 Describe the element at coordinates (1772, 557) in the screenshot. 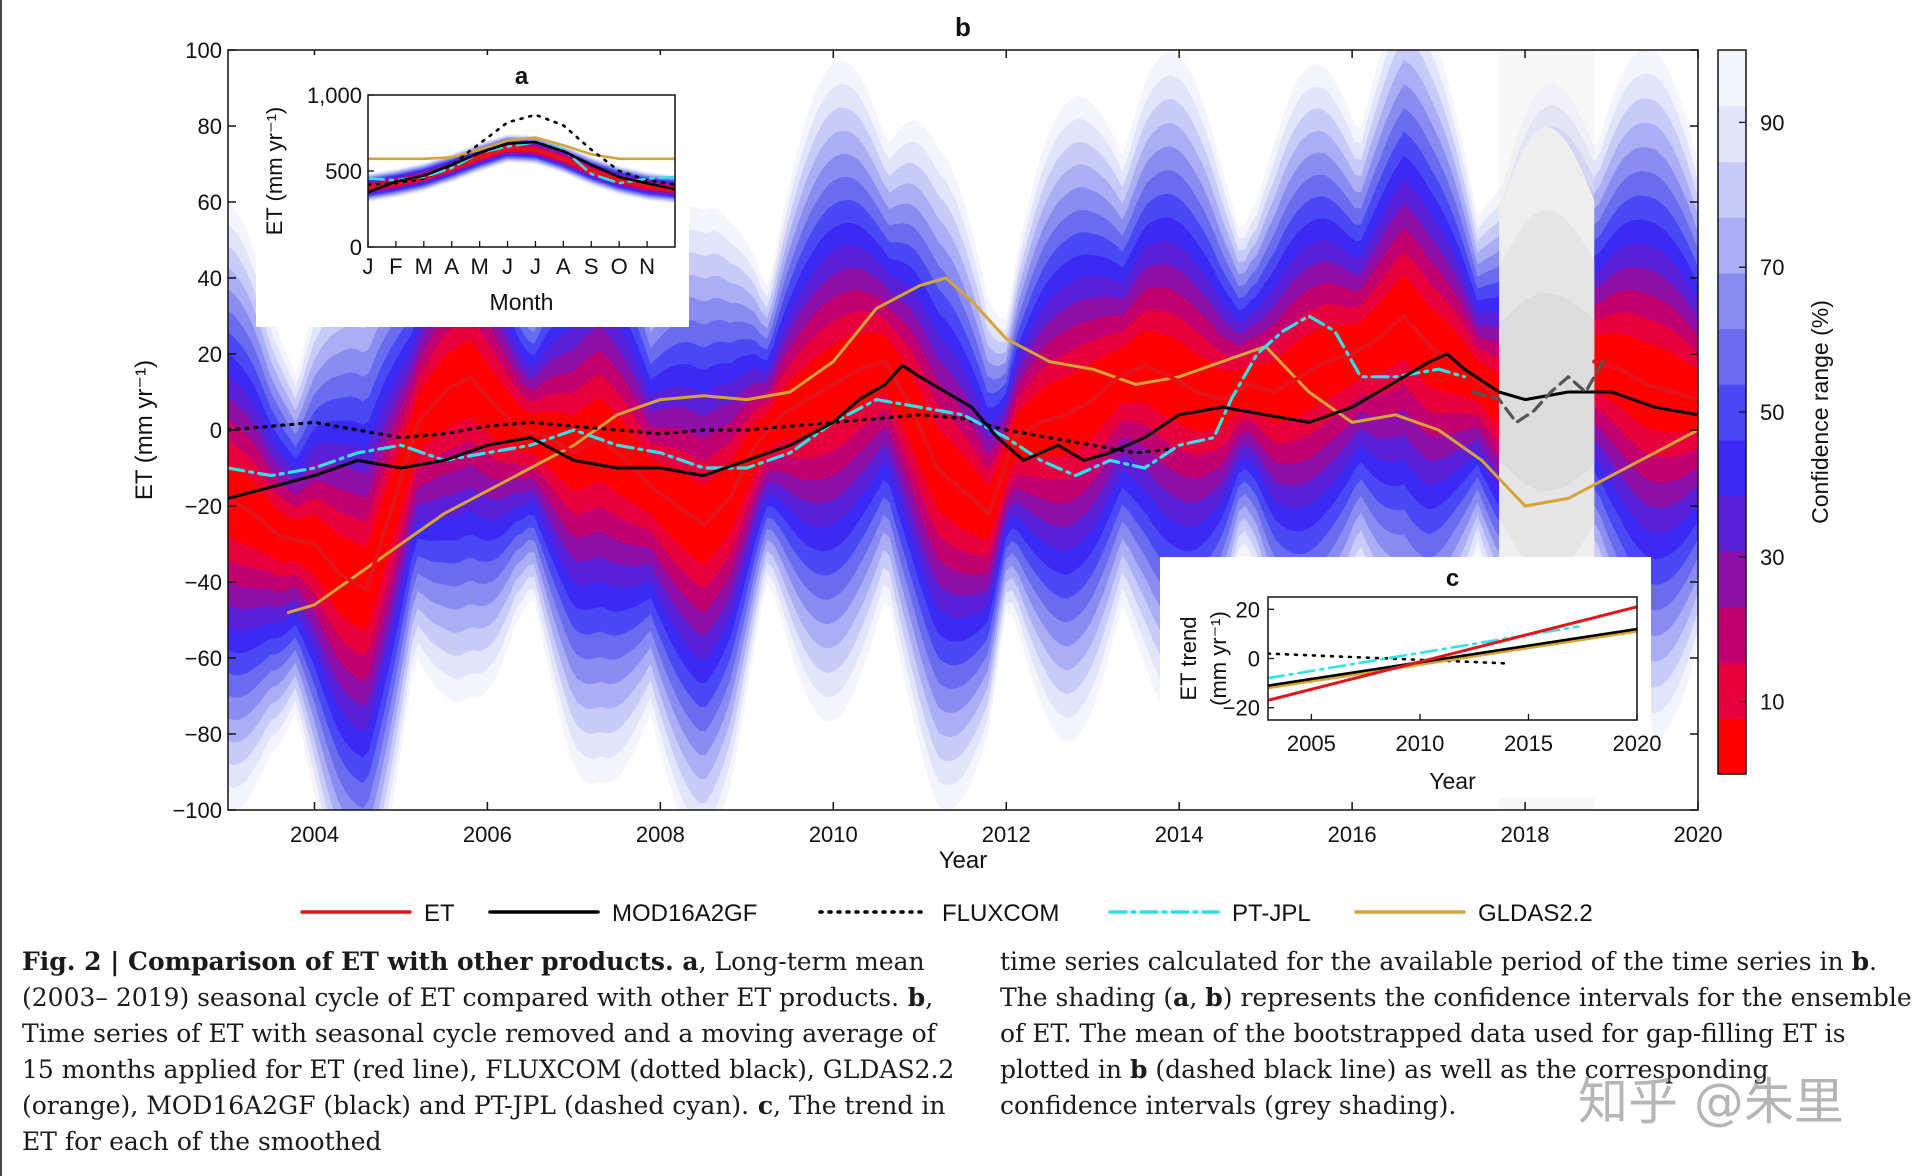

I see `colorbar-tick-label: 30` at that location.